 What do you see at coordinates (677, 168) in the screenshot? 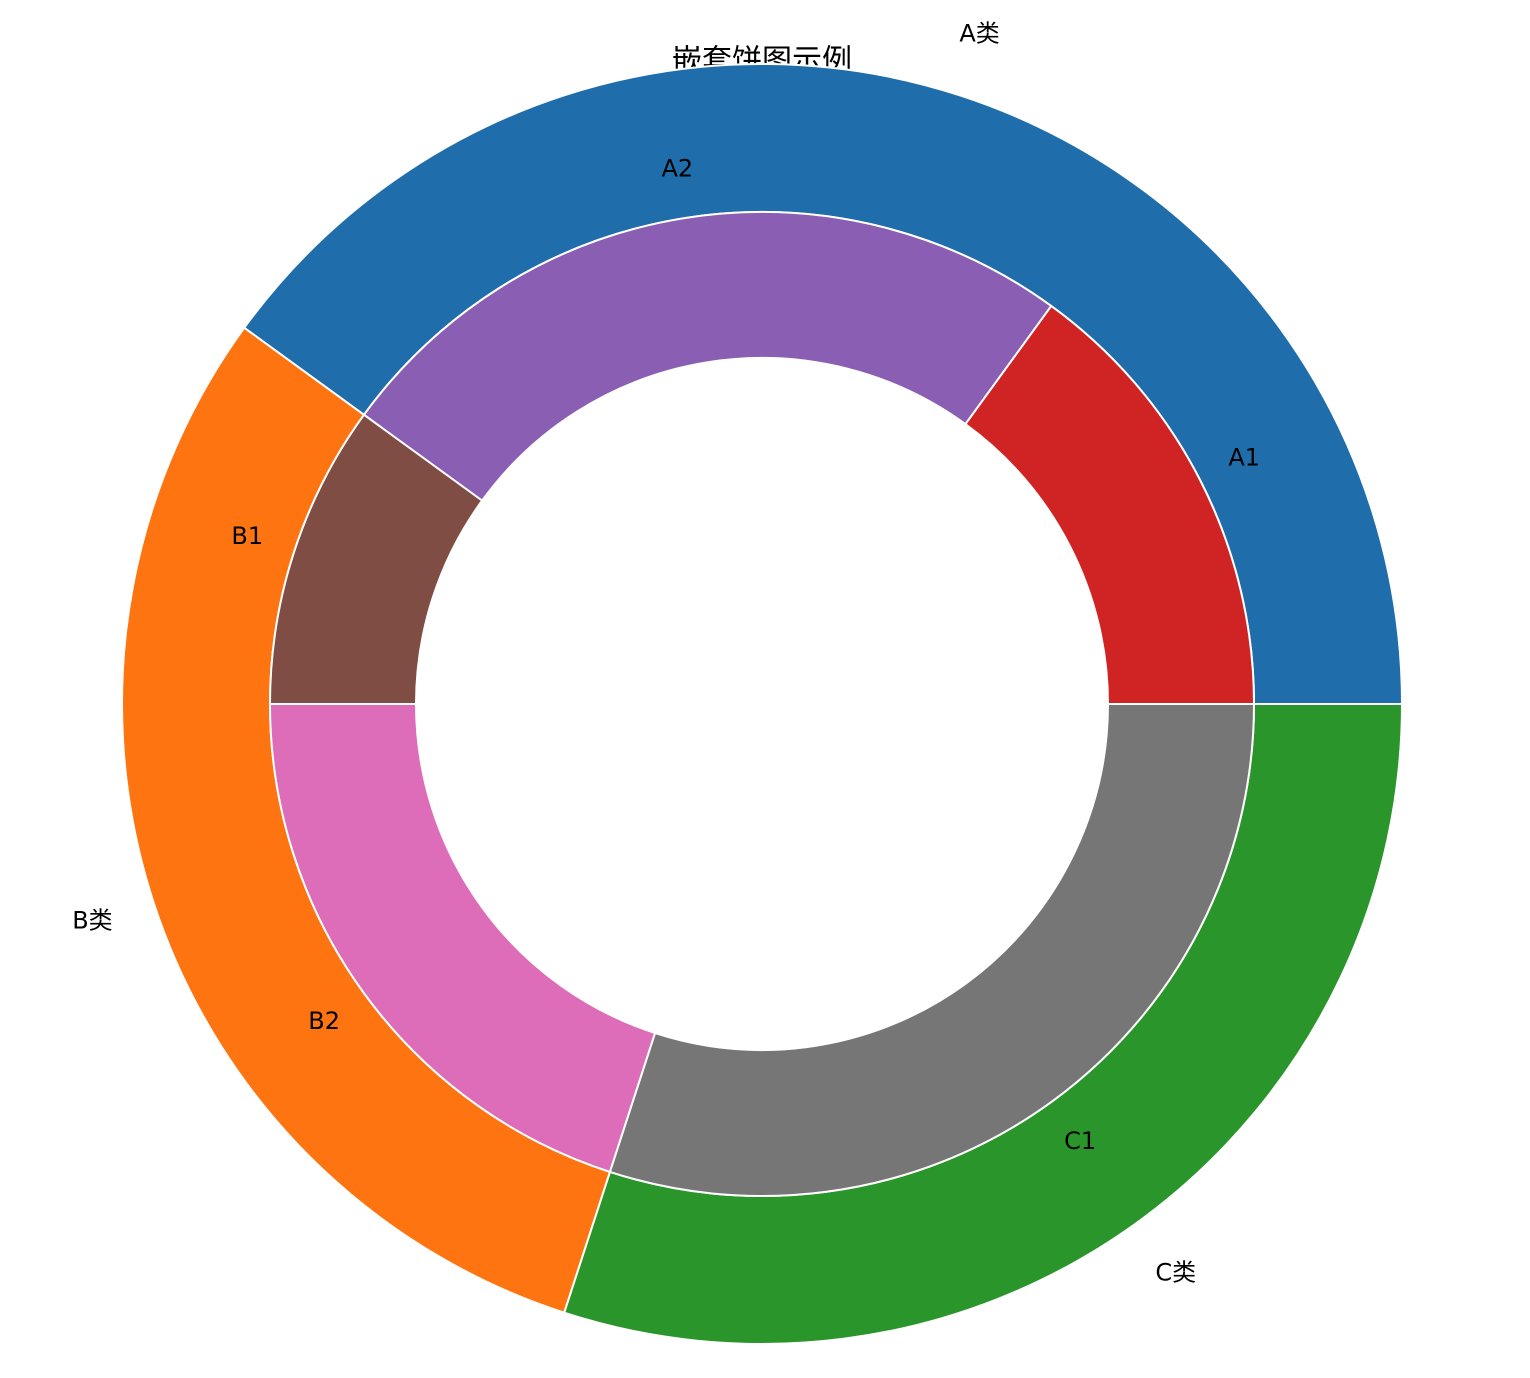
I see `wedge-label: A2` at bounding box center [677, 168].